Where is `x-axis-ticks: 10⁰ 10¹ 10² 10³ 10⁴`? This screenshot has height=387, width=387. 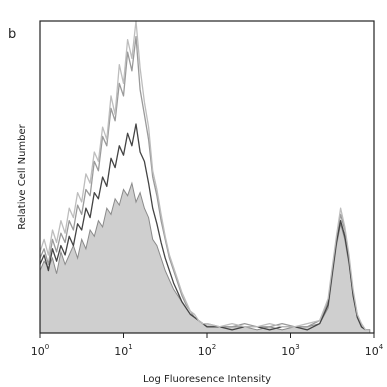
x-axis-ticks: 10⁰ 10¹ 10² 10³ 10⁴ is located at coordinates (207, 345).